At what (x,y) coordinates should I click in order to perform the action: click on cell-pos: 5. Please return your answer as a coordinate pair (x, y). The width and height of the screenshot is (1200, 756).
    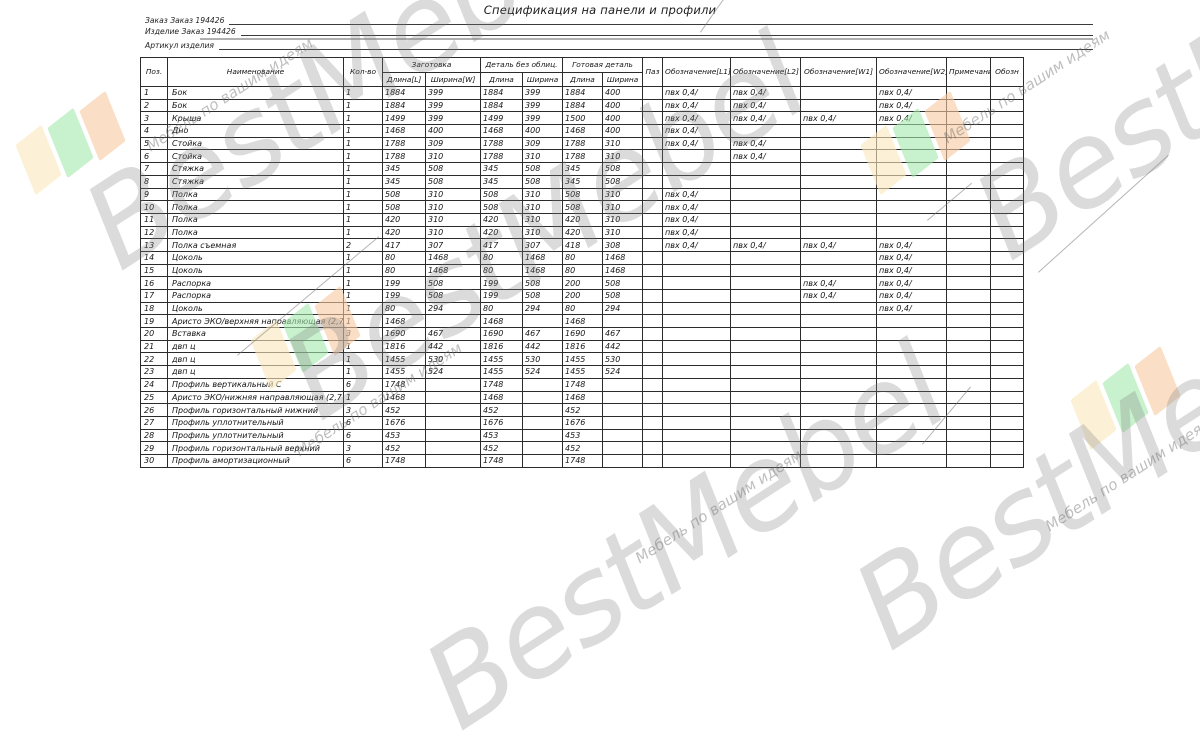
    Looking at the image, I should click on (154, 143).